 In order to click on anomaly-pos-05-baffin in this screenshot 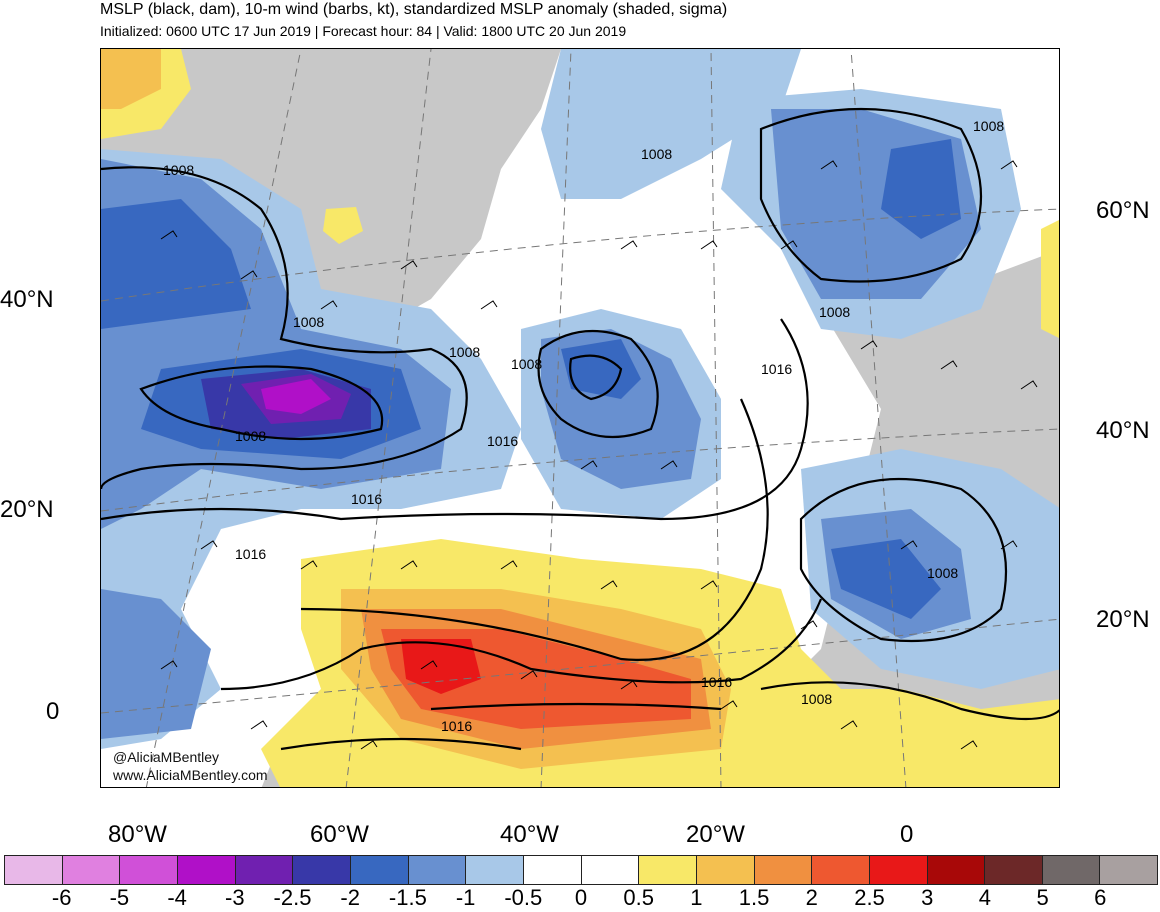, I will do `click(343, 225)`.